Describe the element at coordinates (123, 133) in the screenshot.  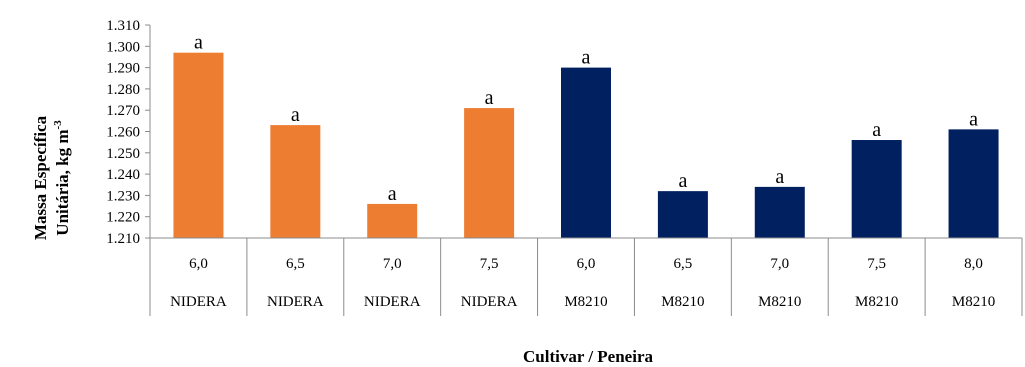
I see `y-tick-label: 1.260` at that location.